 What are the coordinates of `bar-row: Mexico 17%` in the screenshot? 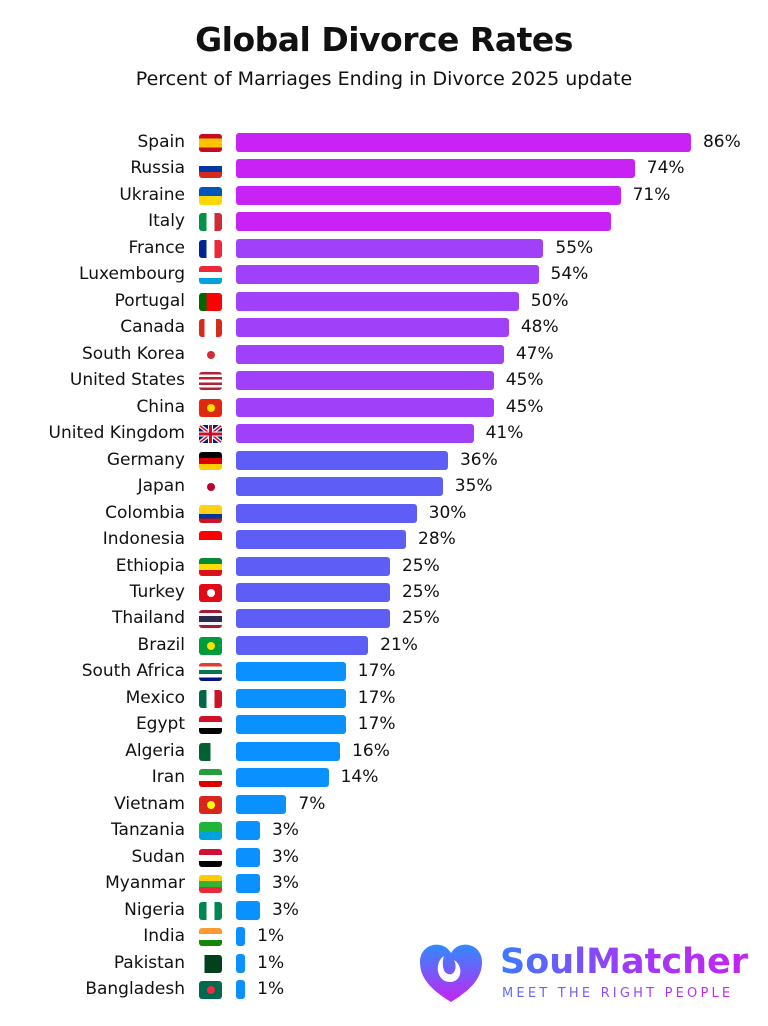 It's located at (384, 699).